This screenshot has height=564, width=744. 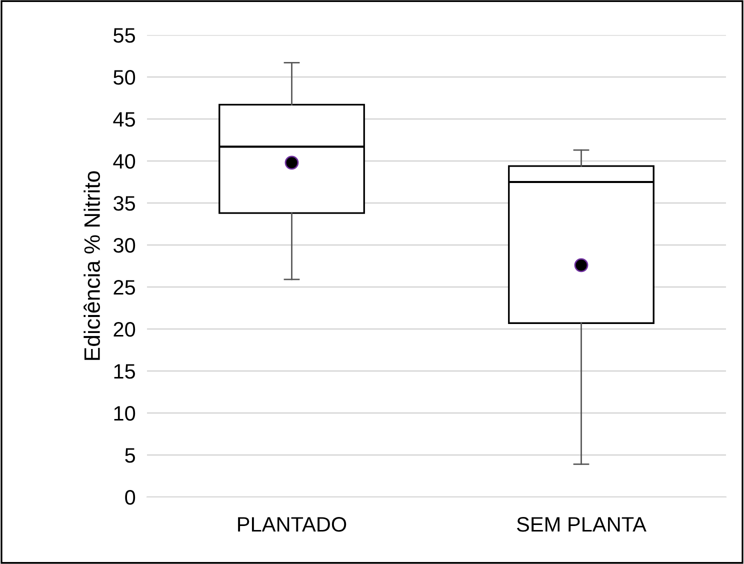 What do you see at coordinates (130, 497) in the screenshot?
I see `y-tick-label: 0` at bounding box center [130, 497].